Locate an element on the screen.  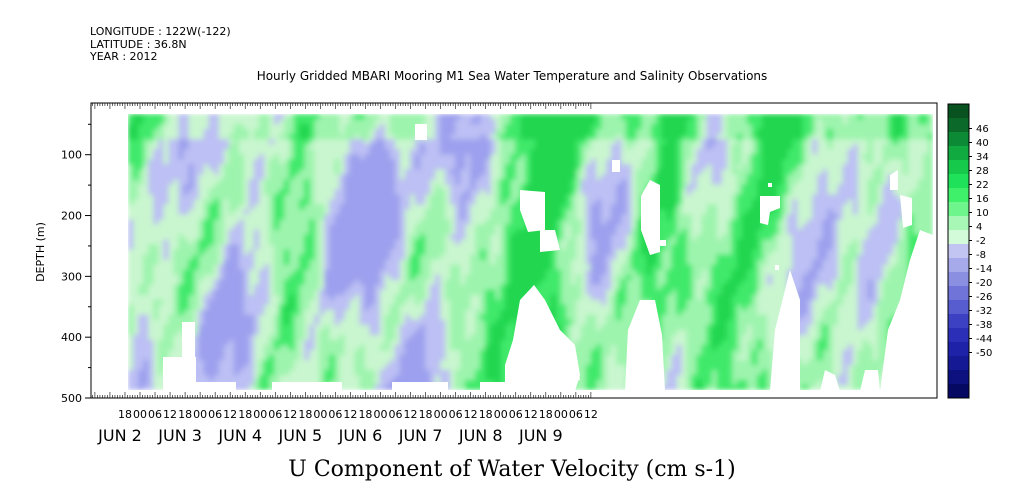
x-day-label: JUN 6 is located at coordinates (360, 435).